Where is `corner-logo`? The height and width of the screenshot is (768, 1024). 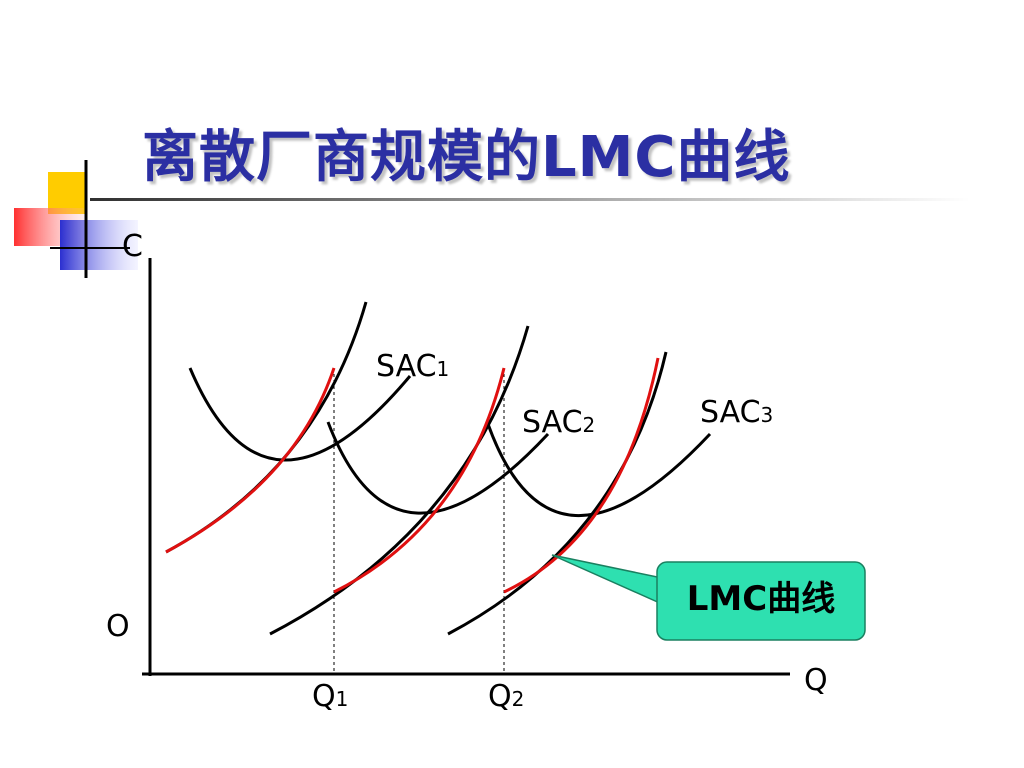 corner-logo is located at coordinates (76, 219).